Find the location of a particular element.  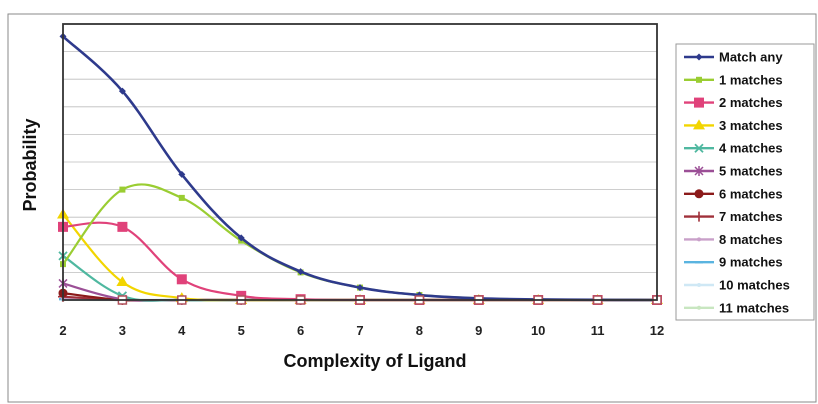

x-tick-label: 6 is located at coordinates (300, 330).